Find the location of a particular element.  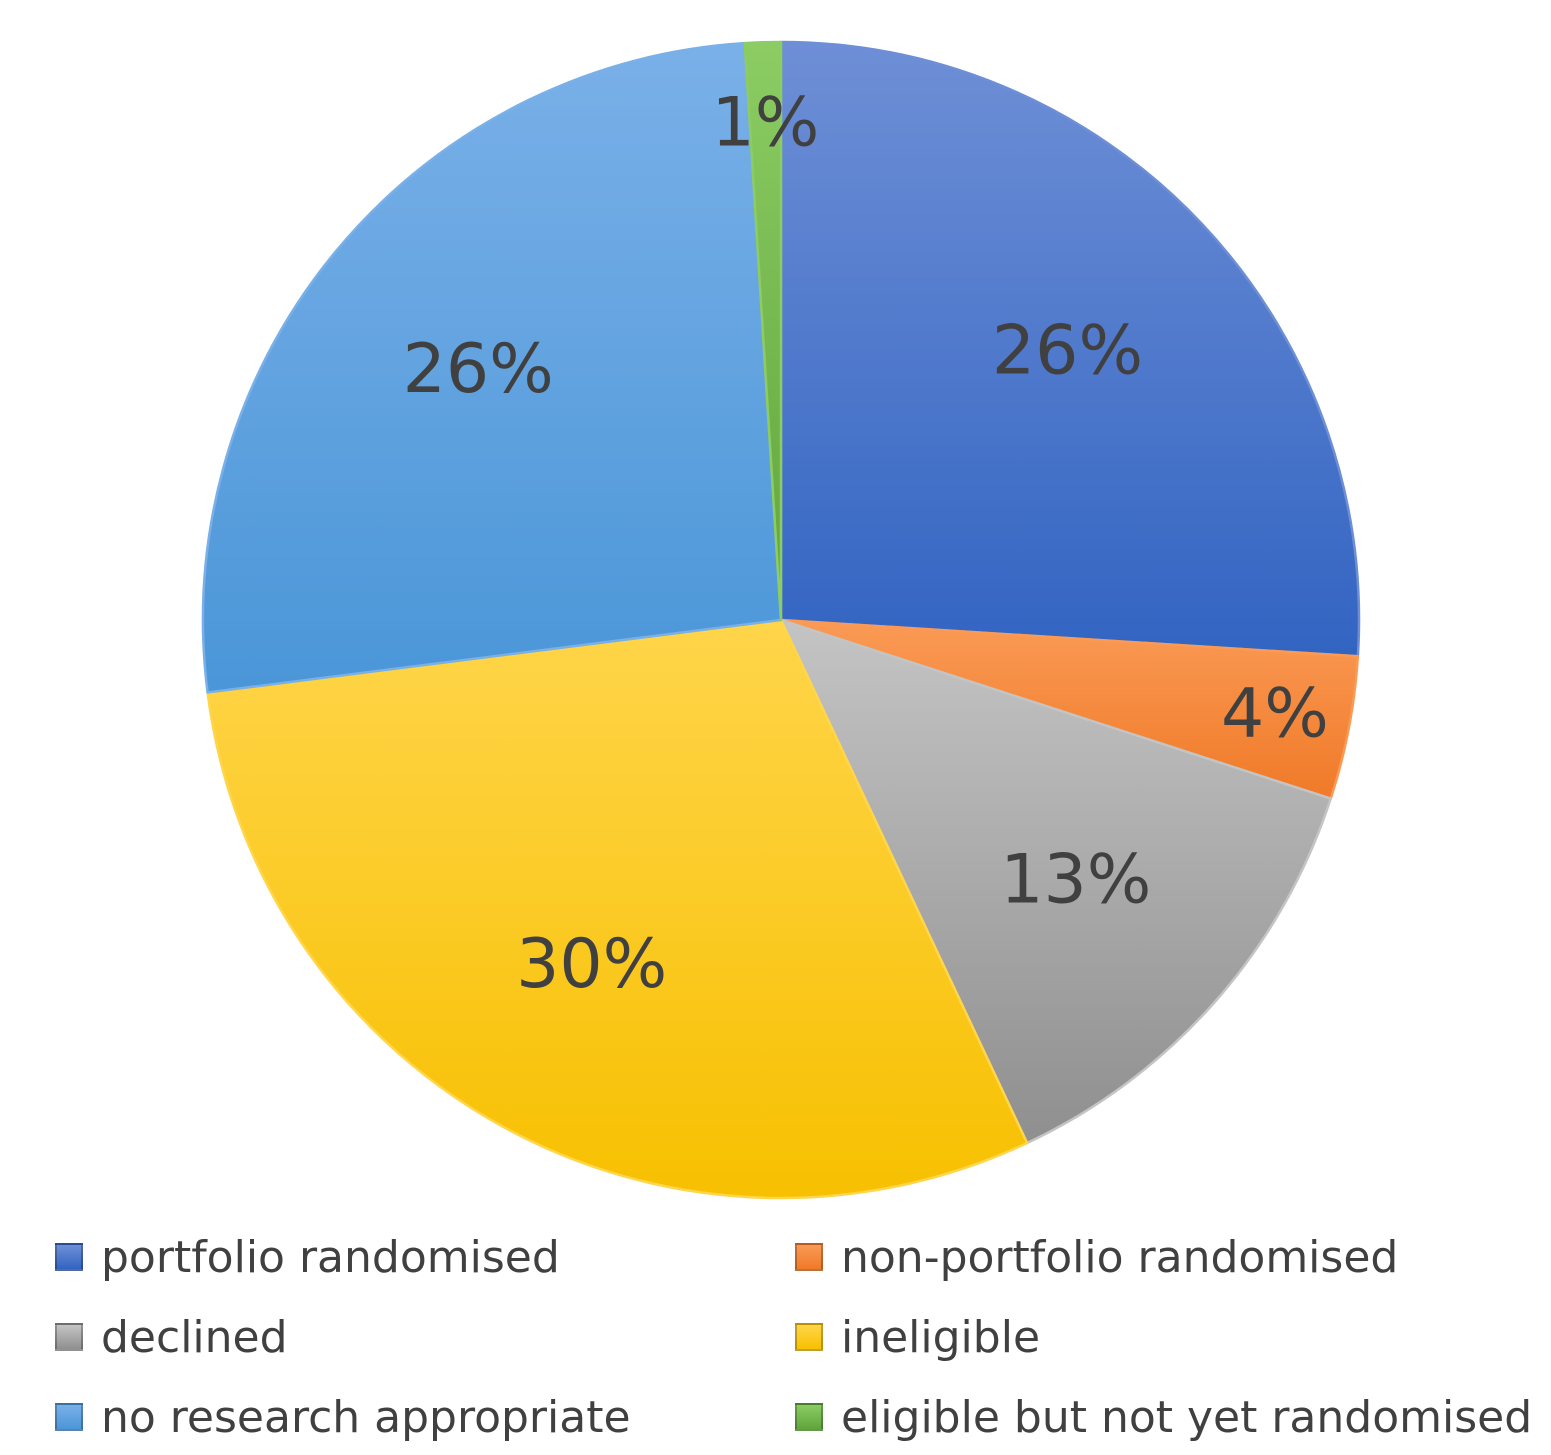

legend-item: non-portfolio randomised is located at coordinates (1165, 1257).